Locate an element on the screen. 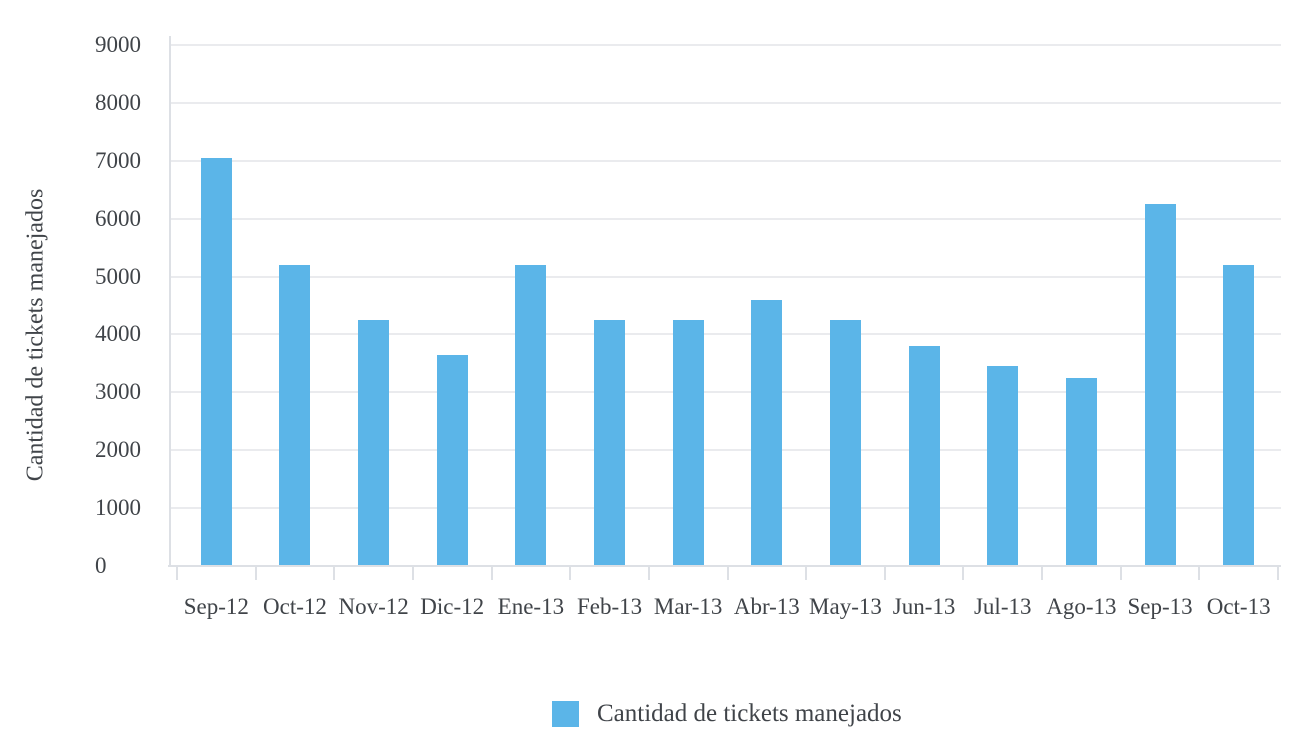  y-tick-label: 5000 is located at coordinates (118, 276).